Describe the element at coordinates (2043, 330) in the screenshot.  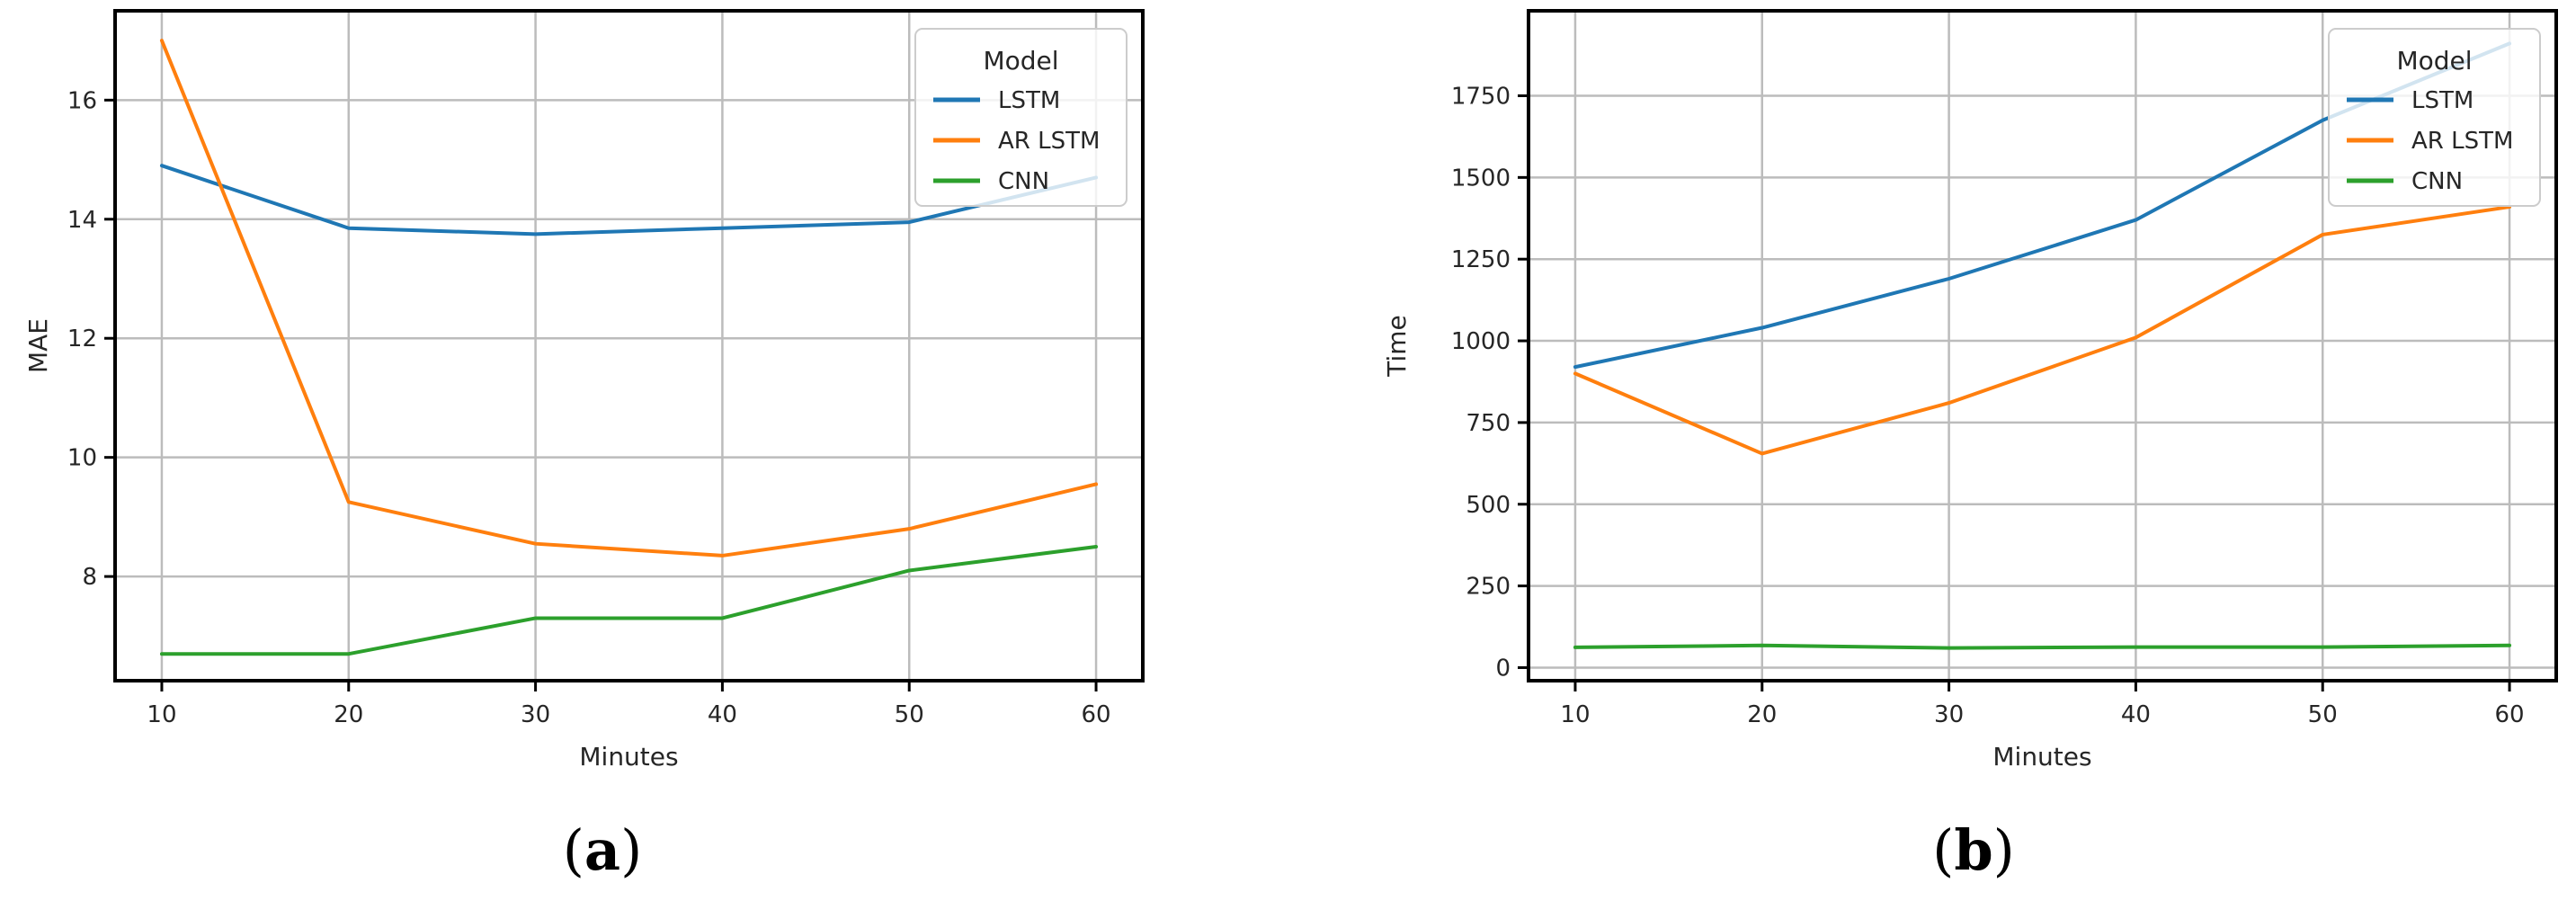
I see `series-line-ar-lstm` at that location.